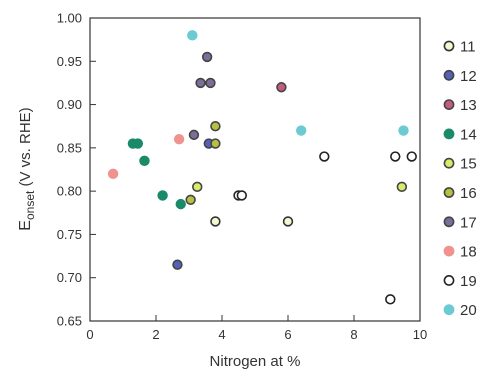  Describe the element at coordinates (25, 225) in the screenshot. I see `y-axis-title-main: E` at that location.